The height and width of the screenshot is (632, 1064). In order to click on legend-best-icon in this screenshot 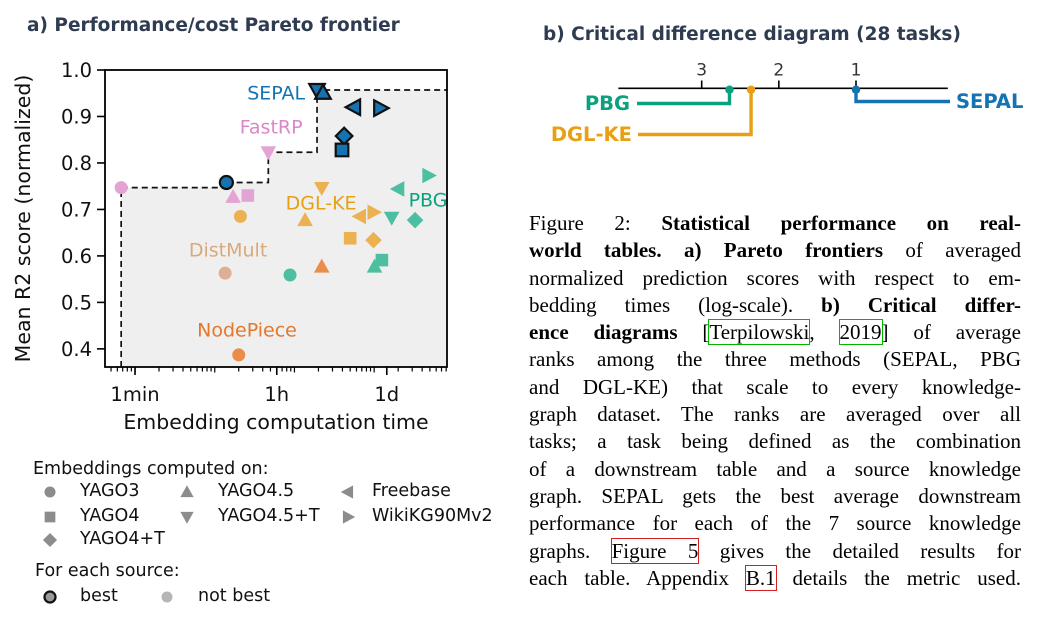, I will do `click(50, 597)`.